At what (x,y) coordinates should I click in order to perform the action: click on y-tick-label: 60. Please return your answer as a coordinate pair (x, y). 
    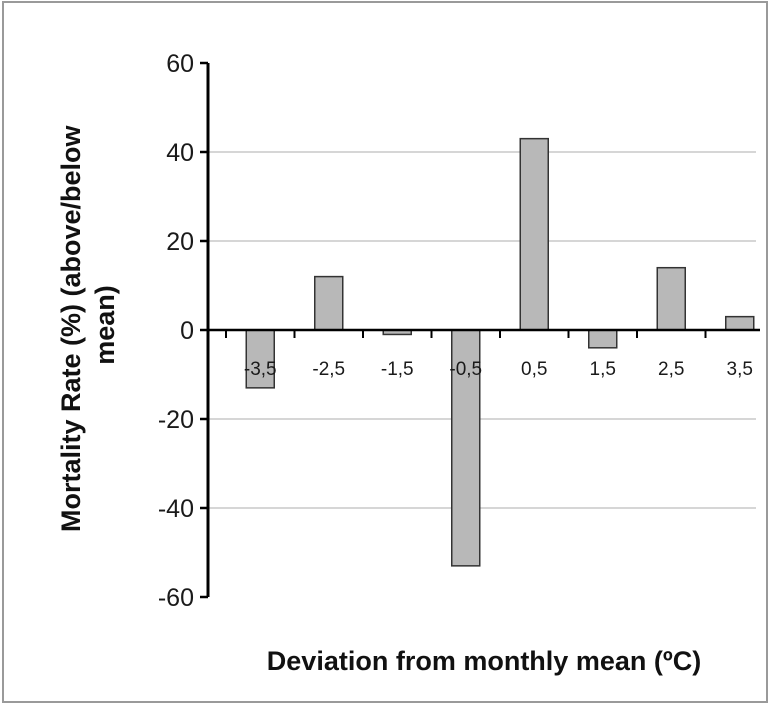
    Looking at the image, I should click on (180, 64).